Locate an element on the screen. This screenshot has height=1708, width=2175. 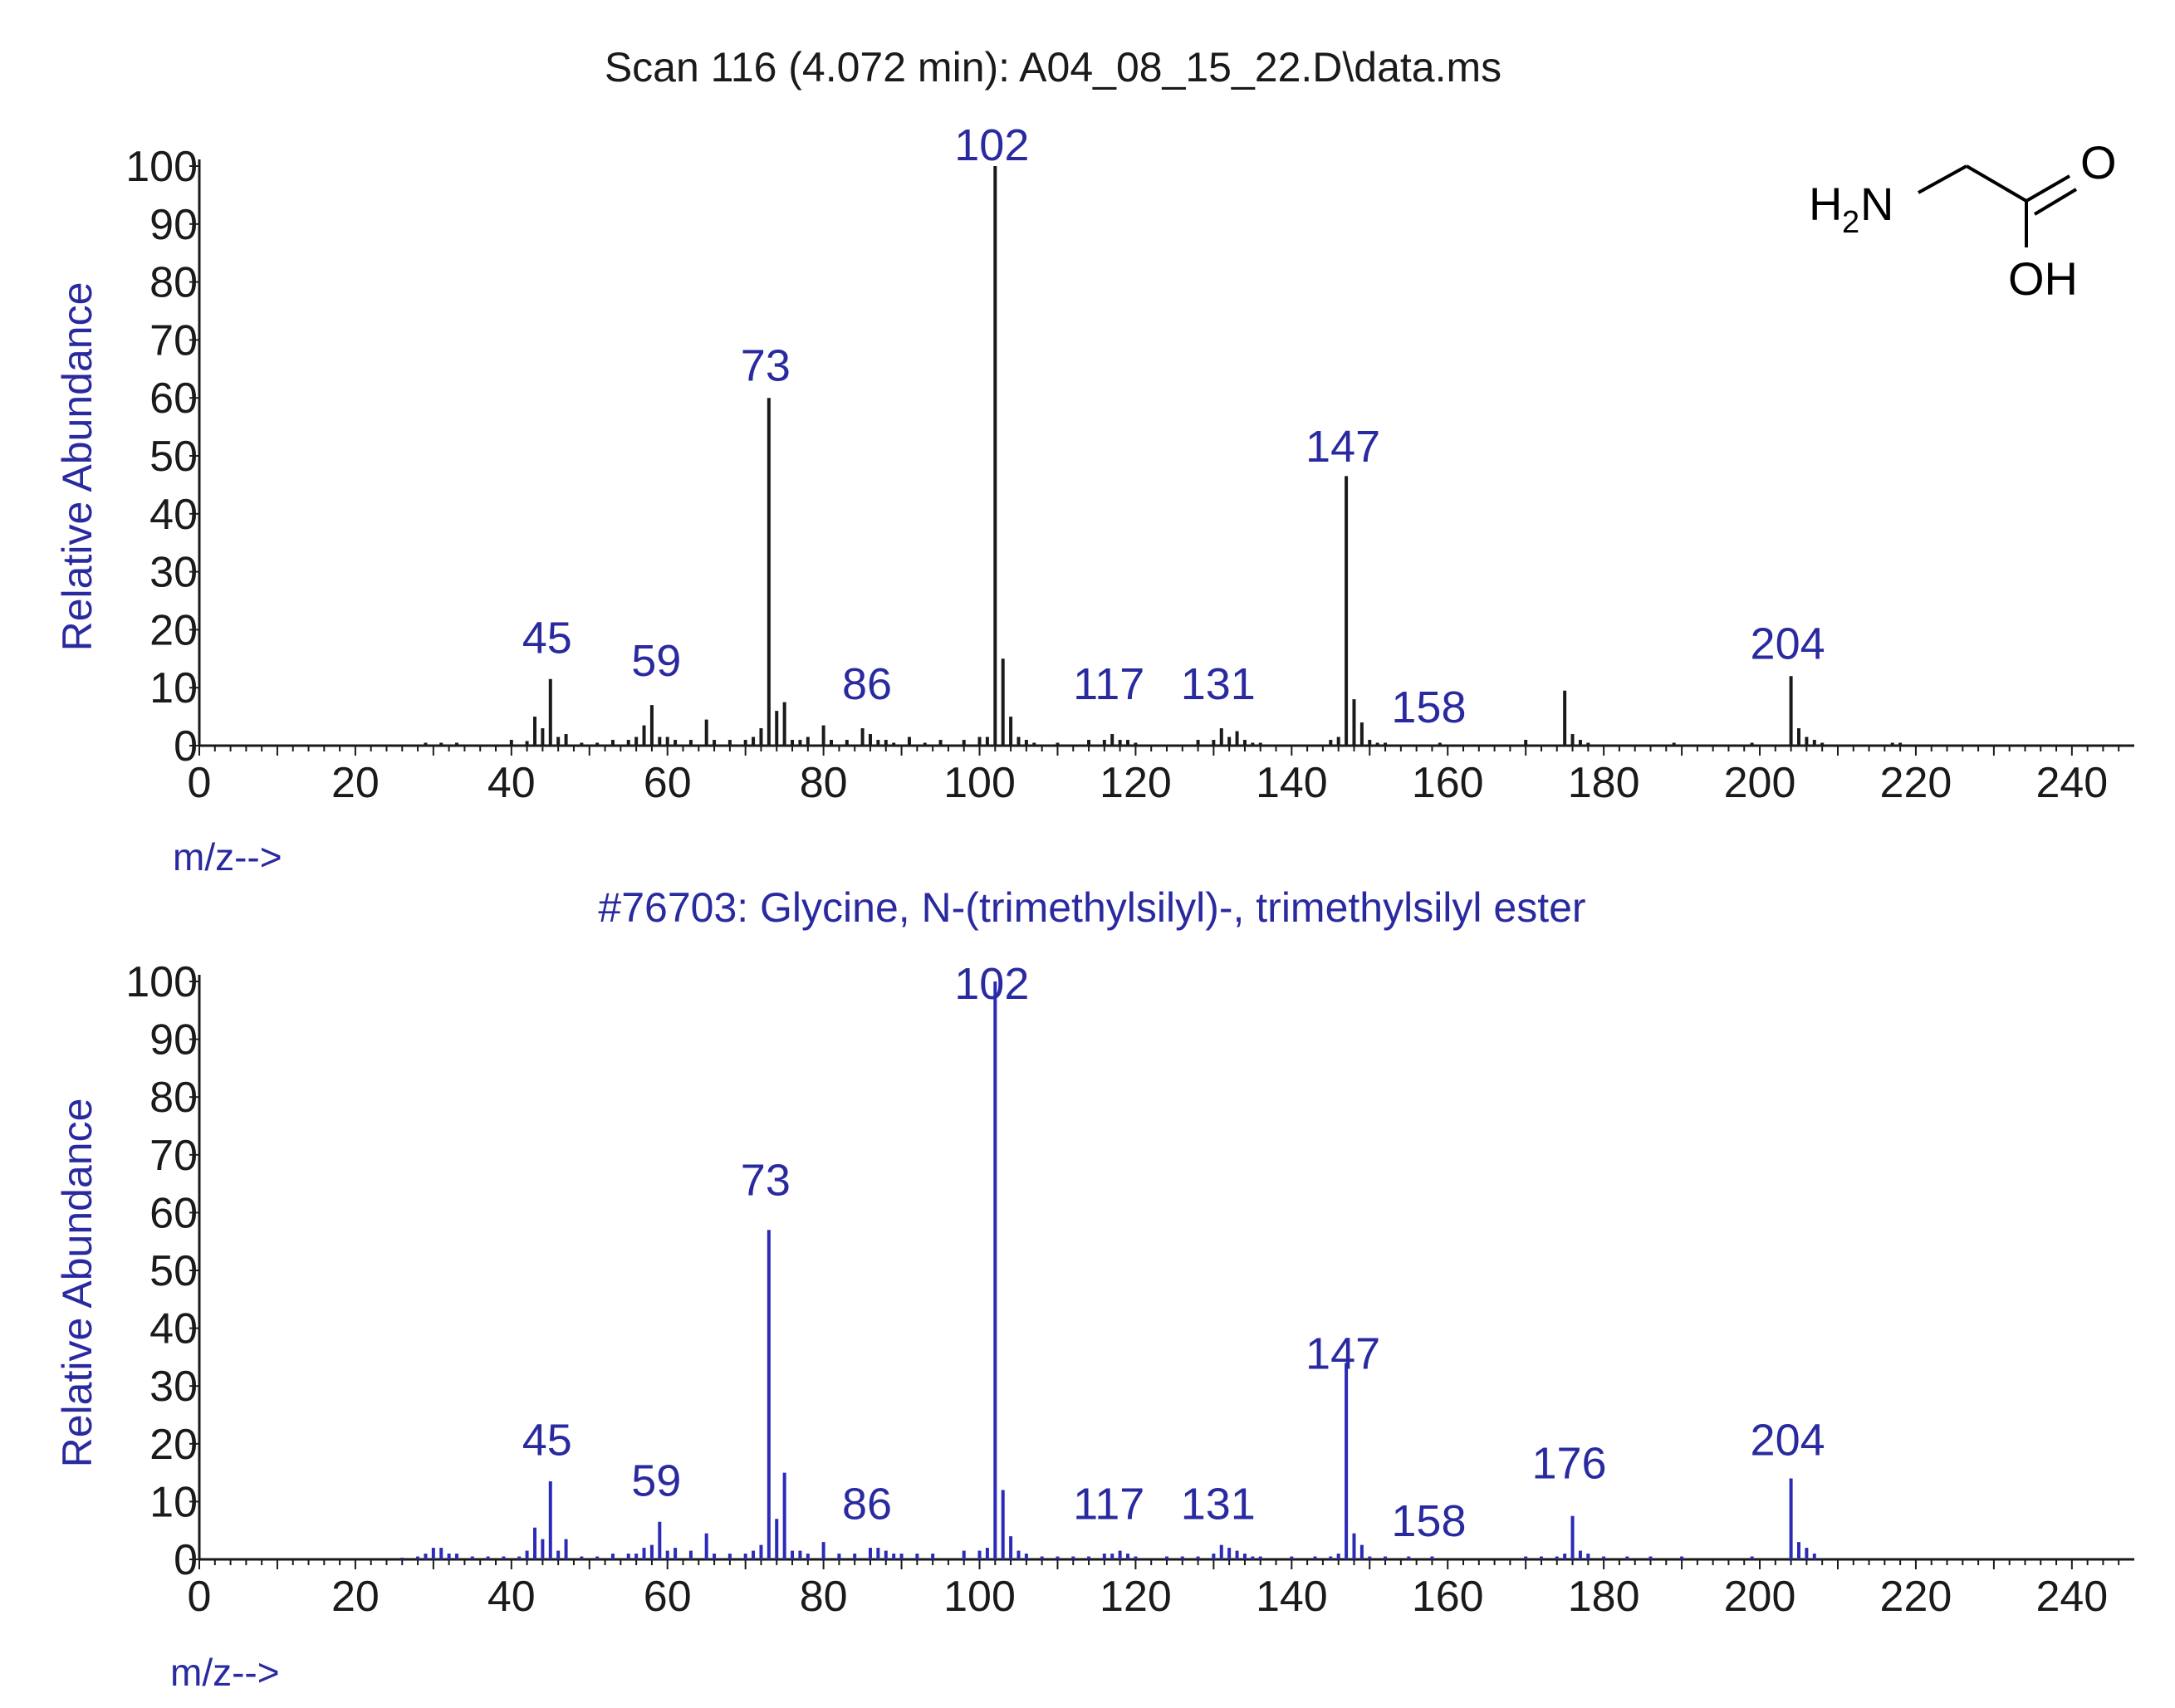
scan-x-tick-label: 180 is located at coordinates (1604, 783).